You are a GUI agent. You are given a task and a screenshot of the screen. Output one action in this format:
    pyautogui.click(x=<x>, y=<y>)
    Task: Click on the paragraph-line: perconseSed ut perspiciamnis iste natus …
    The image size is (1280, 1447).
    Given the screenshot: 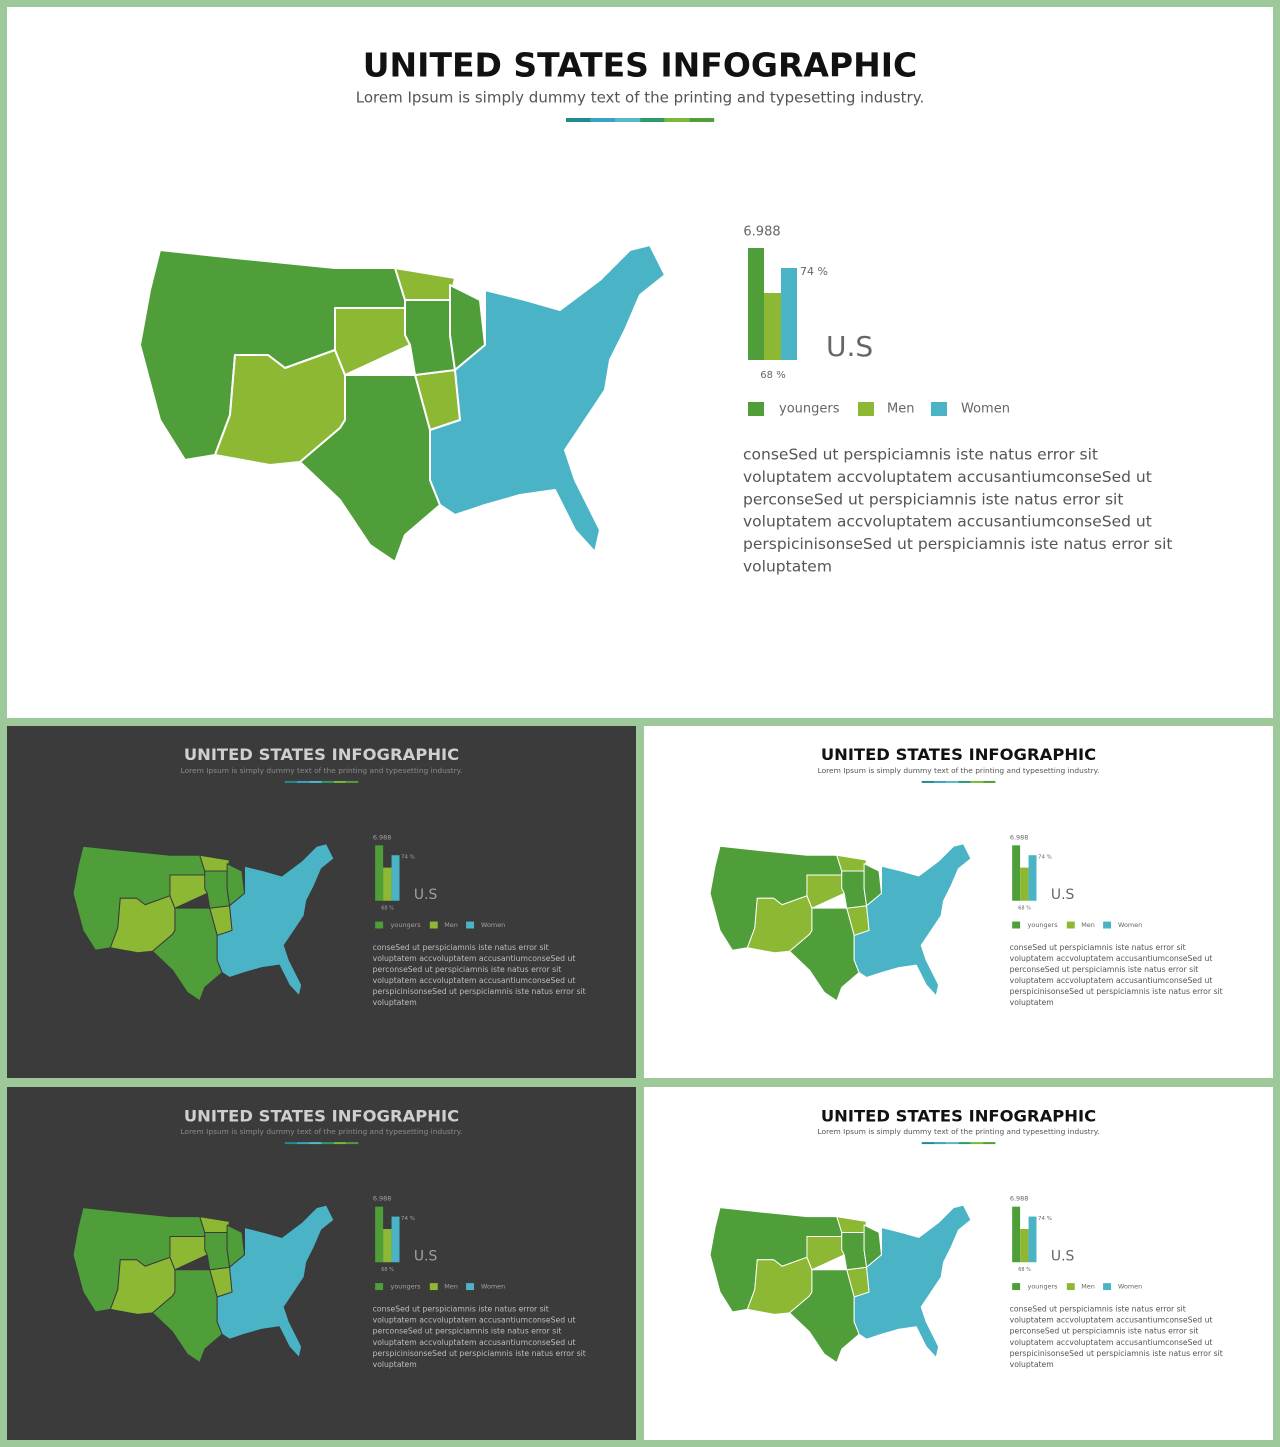 What is the action you would take?
    pyautogui.click(x=467, y=969)
    